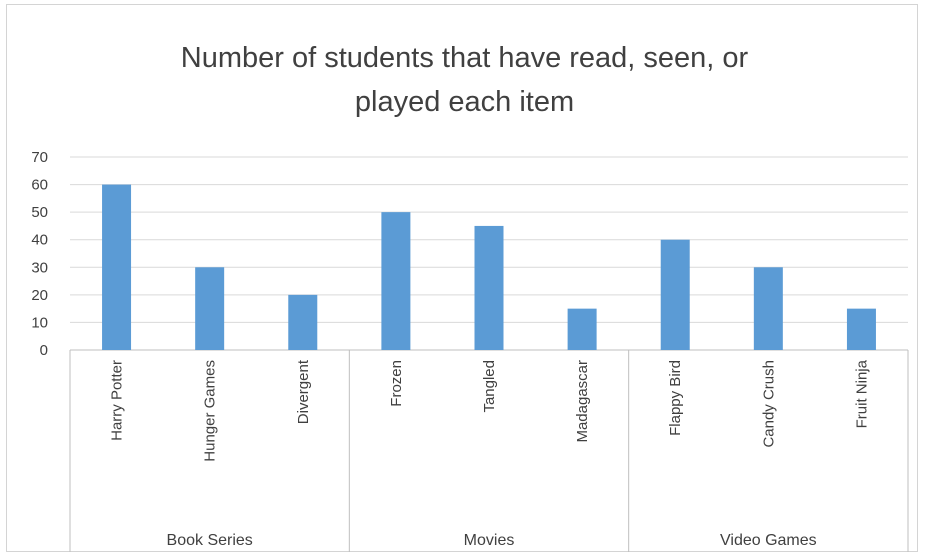  I want to click on group-label: Movies, so click(489, 540).